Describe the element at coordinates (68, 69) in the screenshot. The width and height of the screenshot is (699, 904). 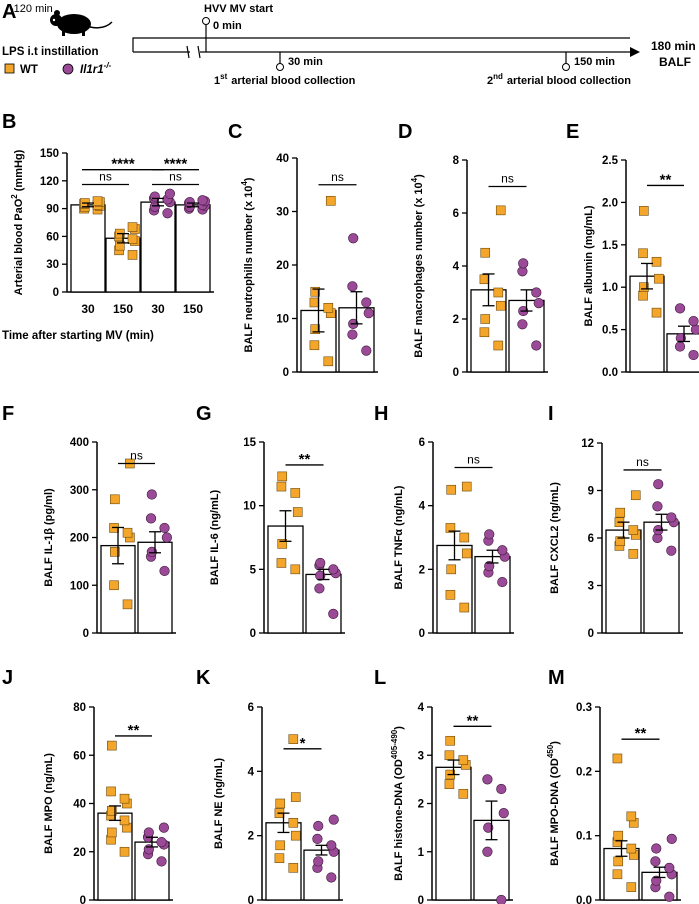
I see `legend-ko-marker` at that location.